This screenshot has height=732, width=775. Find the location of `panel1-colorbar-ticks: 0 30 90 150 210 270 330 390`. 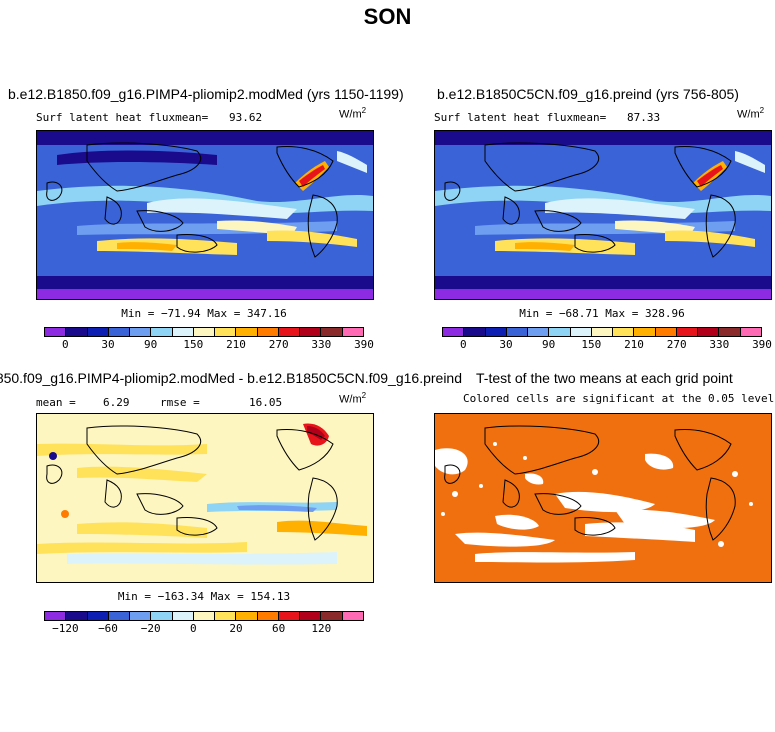

panel1-colorbar-ticks: 0 30 90 150 210 270 330 390 is located at coordinates (209, 345).